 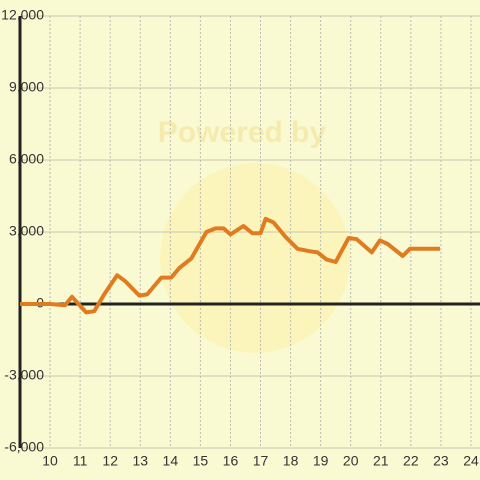 What do you see at coordinates (381, 461) in the screenshot?
I see `x-tick-label: 21` at bounding box center [381, 461].